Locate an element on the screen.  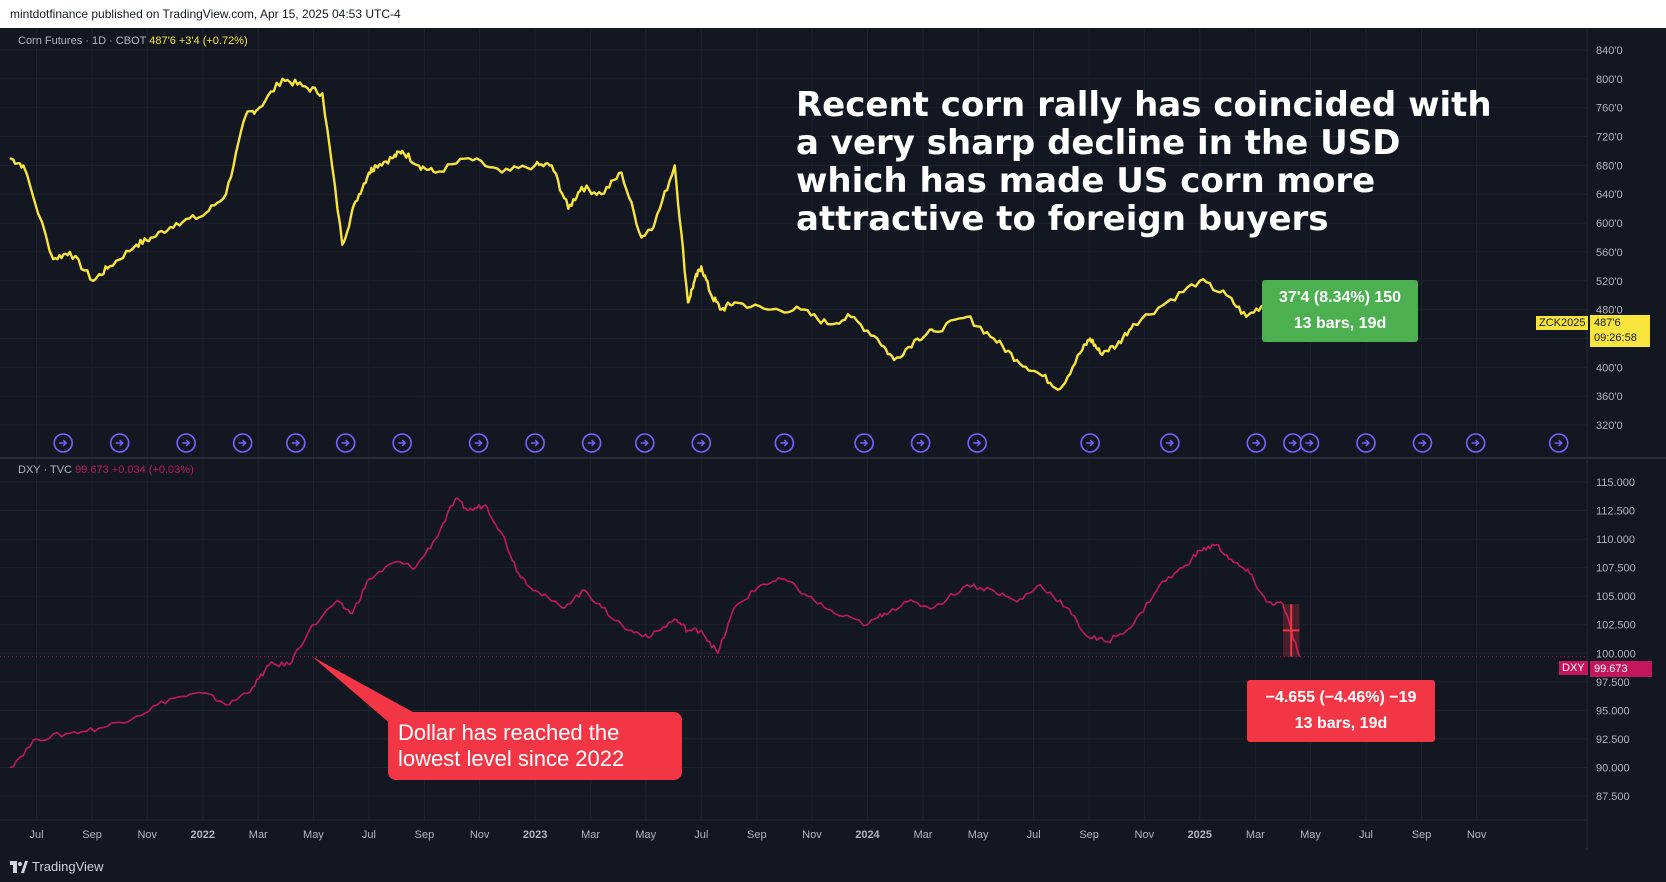
x-tick-label: 2024 is located at coordinates (867, 835).